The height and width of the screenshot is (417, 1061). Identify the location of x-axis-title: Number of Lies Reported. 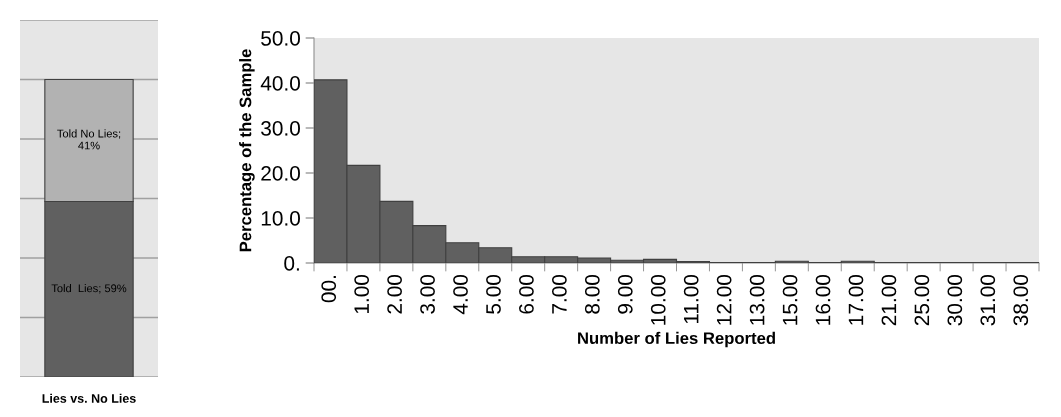
(676, 339).